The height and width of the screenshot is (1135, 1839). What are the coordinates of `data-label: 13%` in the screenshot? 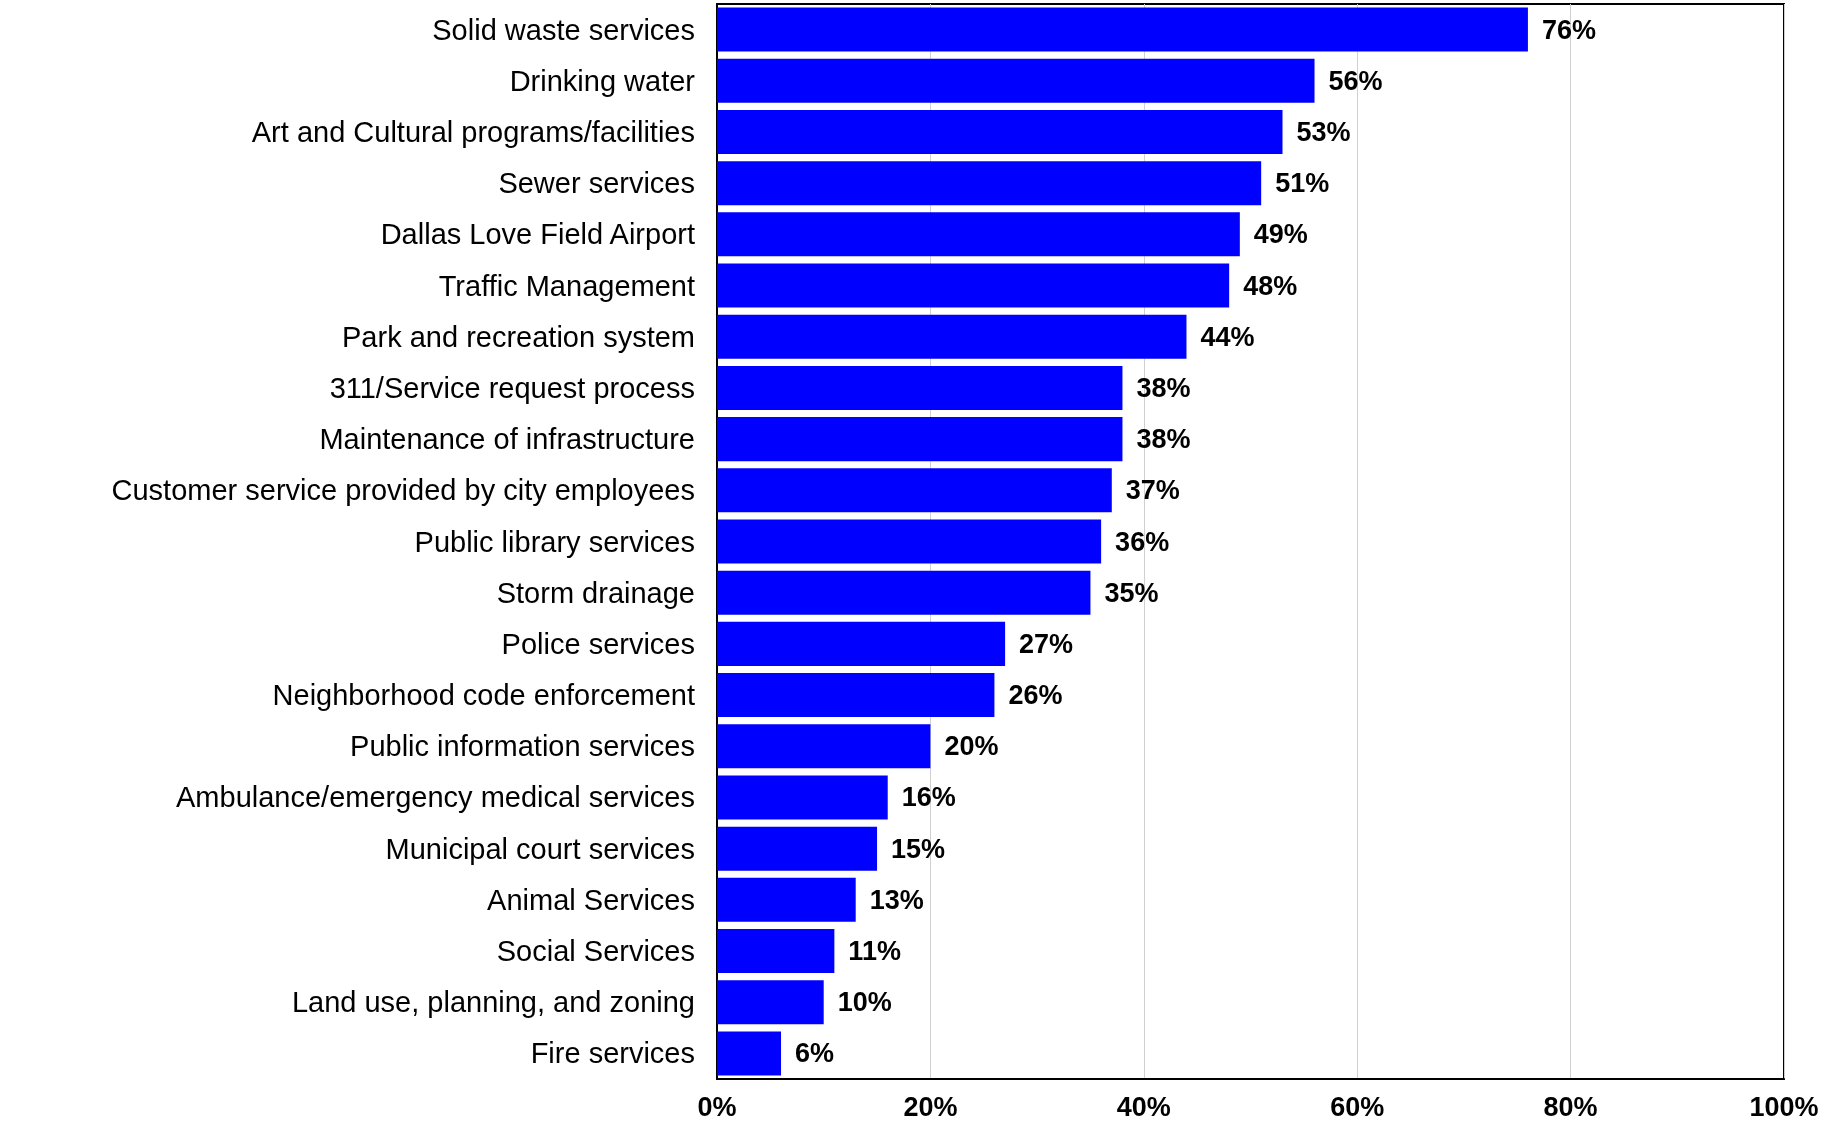 It's located at (896, 899).